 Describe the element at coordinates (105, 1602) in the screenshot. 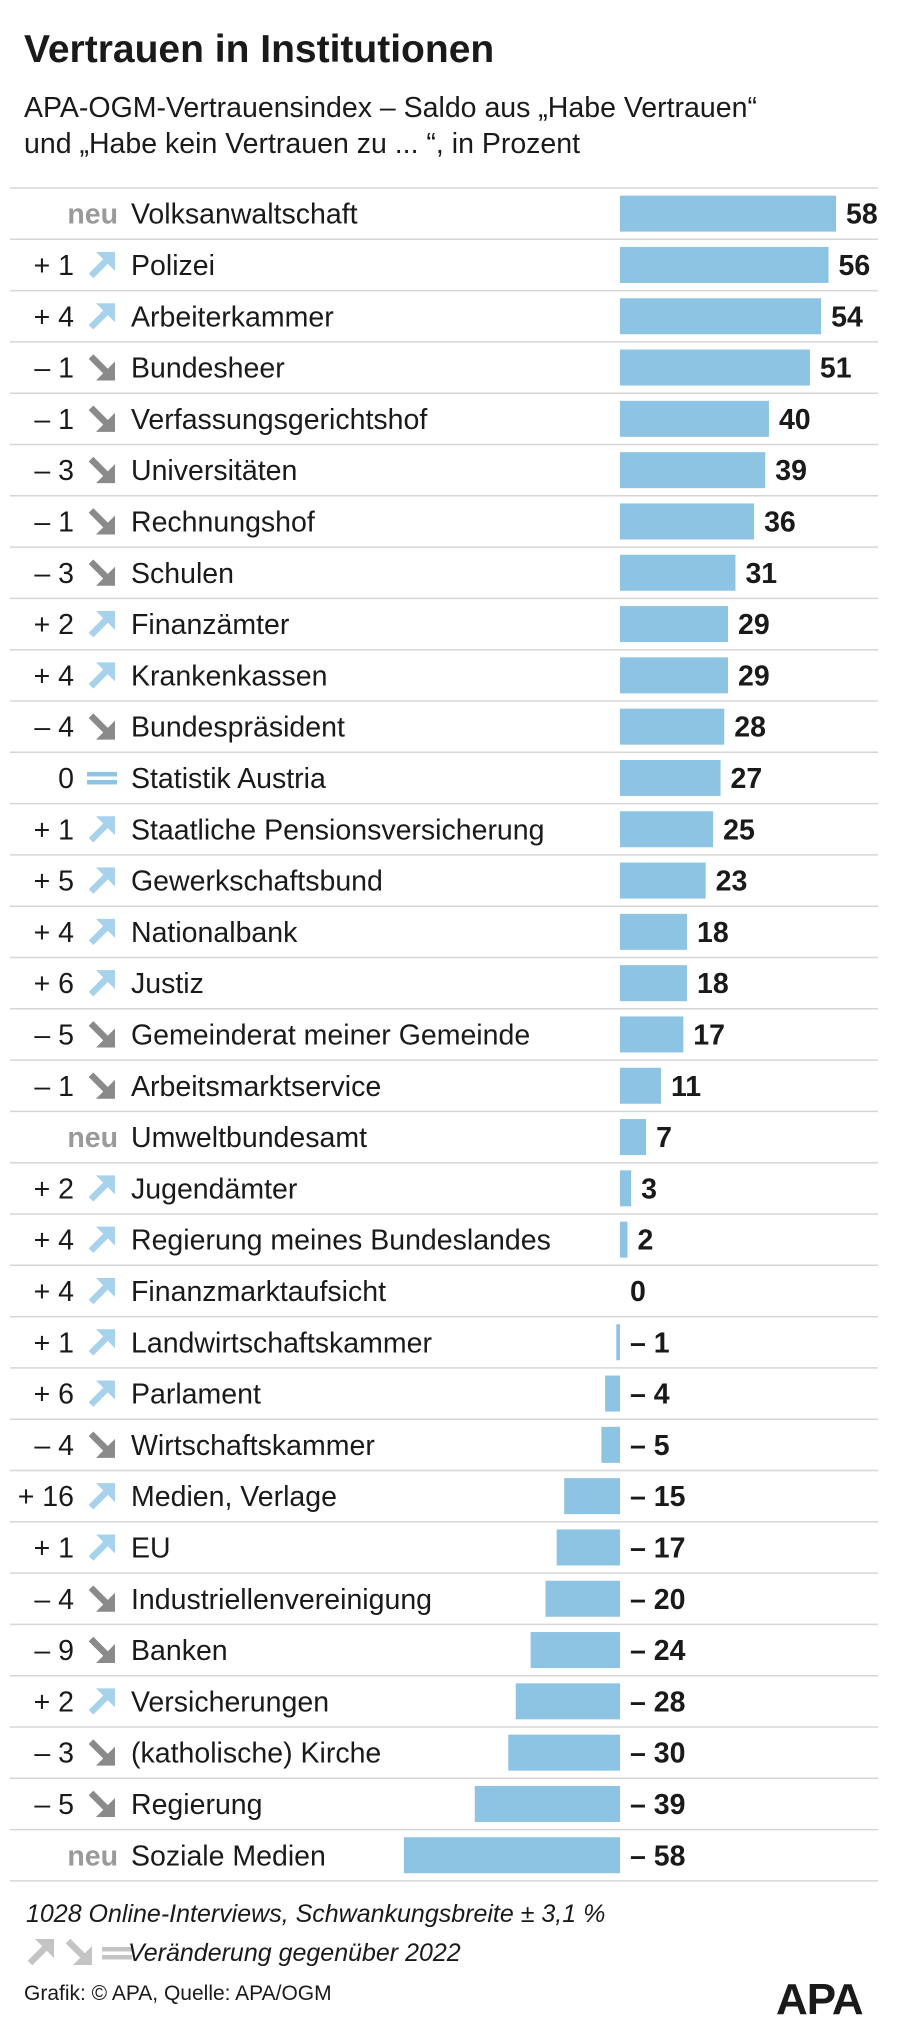

I see `row-28-down-icon-head` at that location.